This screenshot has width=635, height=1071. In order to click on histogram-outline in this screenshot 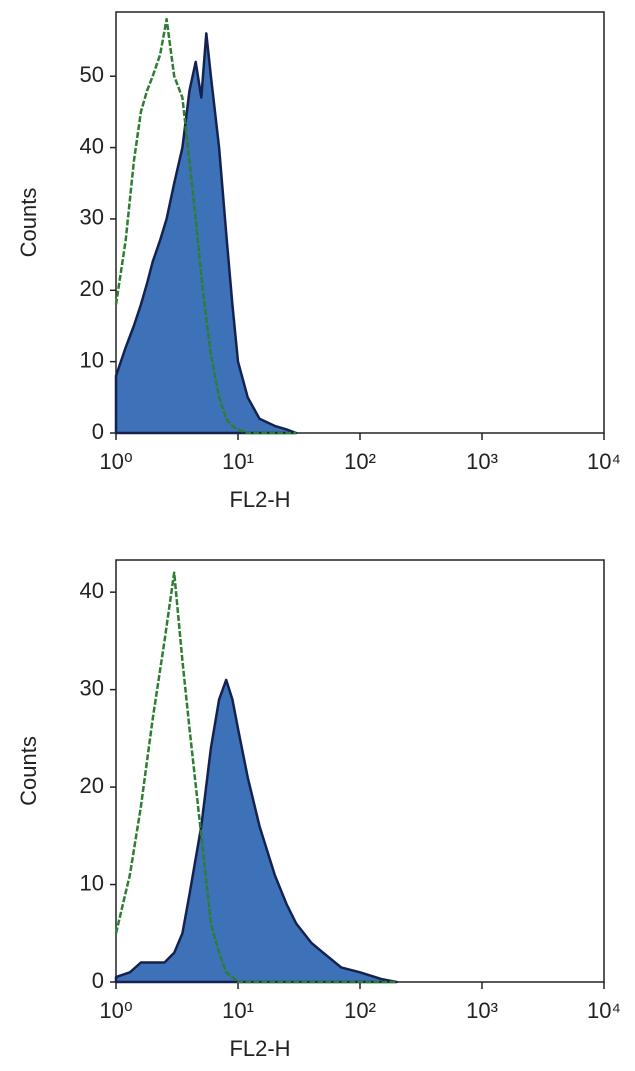, I will do `click(205, 226)`.